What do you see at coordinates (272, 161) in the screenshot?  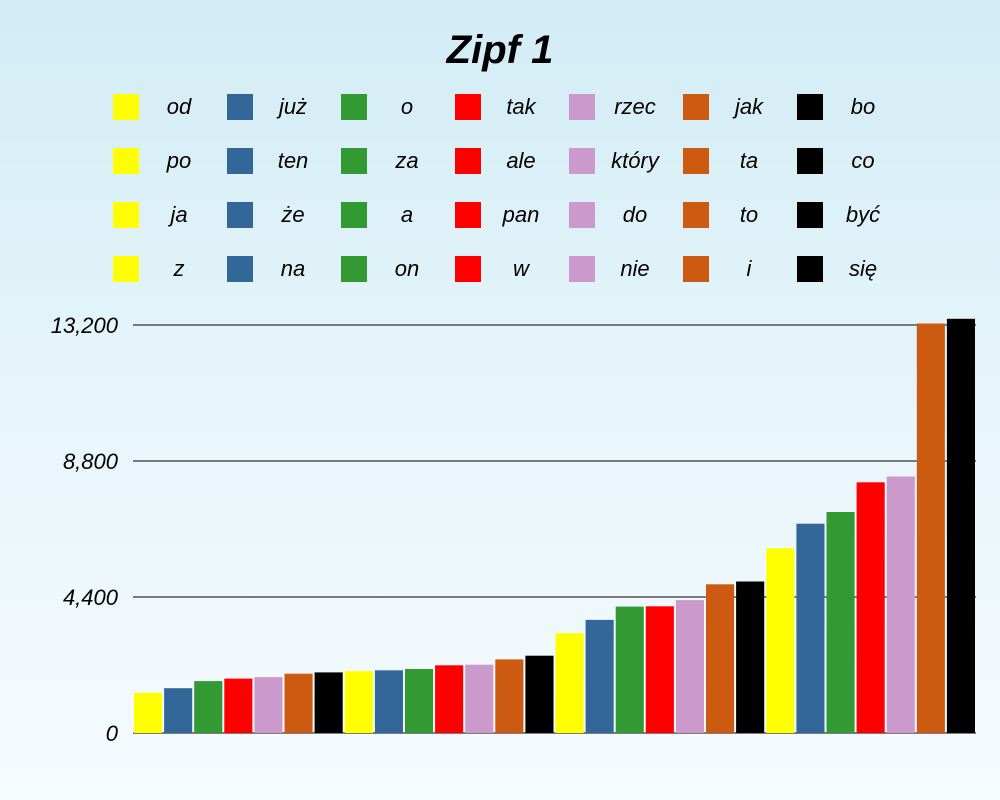 I see `legend-item: ten` at bounding box center [272, 161].